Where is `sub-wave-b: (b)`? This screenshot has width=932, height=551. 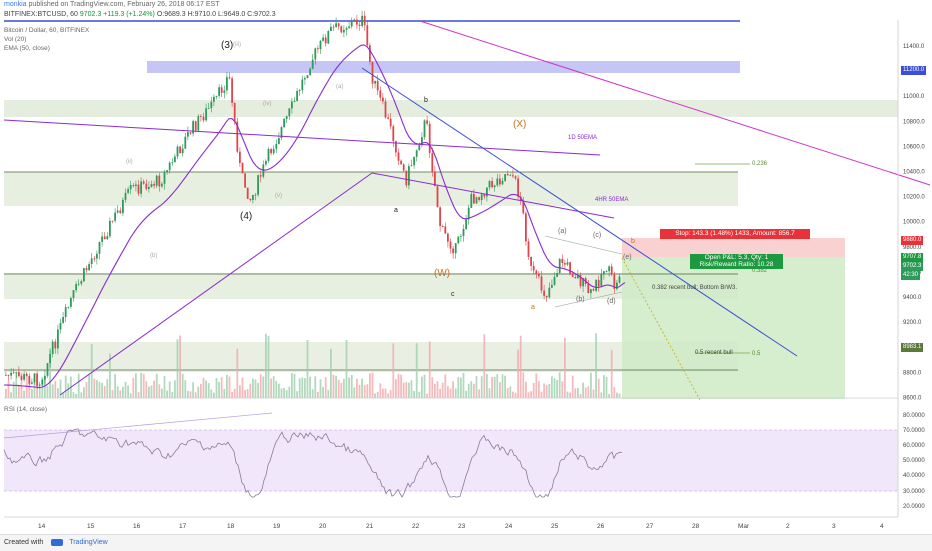
sub-wave-b: (b) is located at coordinates (154, 256).